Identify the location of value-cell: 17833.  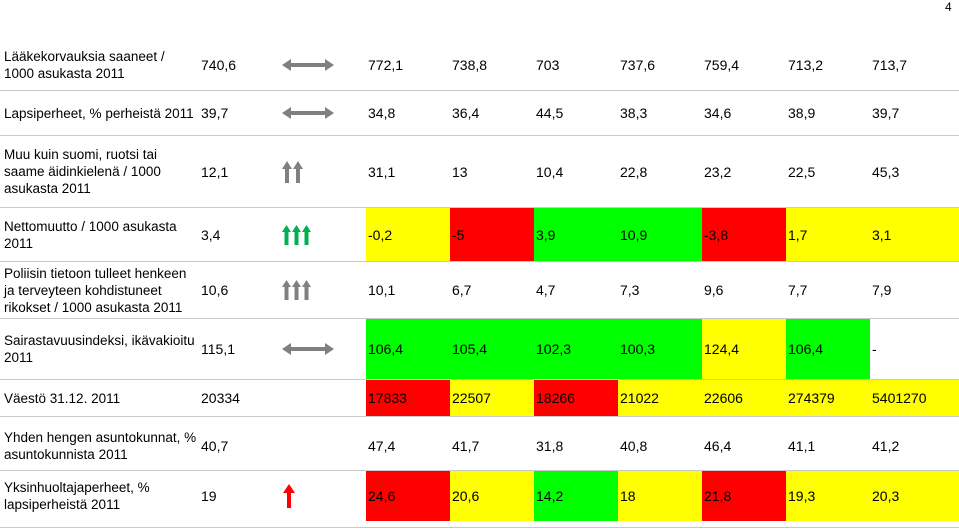
(408, 398).